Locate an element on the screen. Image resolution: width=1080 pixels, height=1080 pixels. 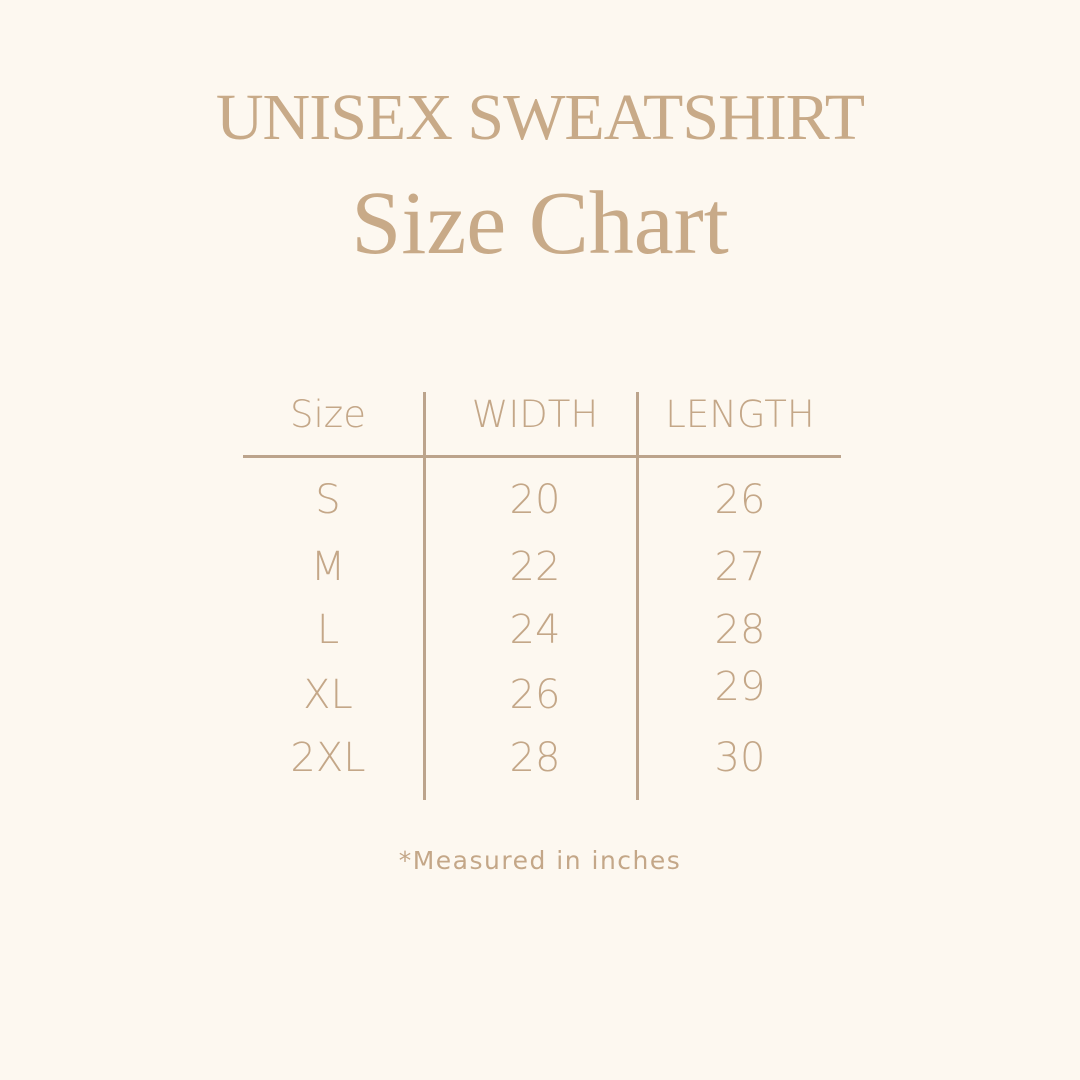
width-cell: 24 is located at coordinates (535, 630).